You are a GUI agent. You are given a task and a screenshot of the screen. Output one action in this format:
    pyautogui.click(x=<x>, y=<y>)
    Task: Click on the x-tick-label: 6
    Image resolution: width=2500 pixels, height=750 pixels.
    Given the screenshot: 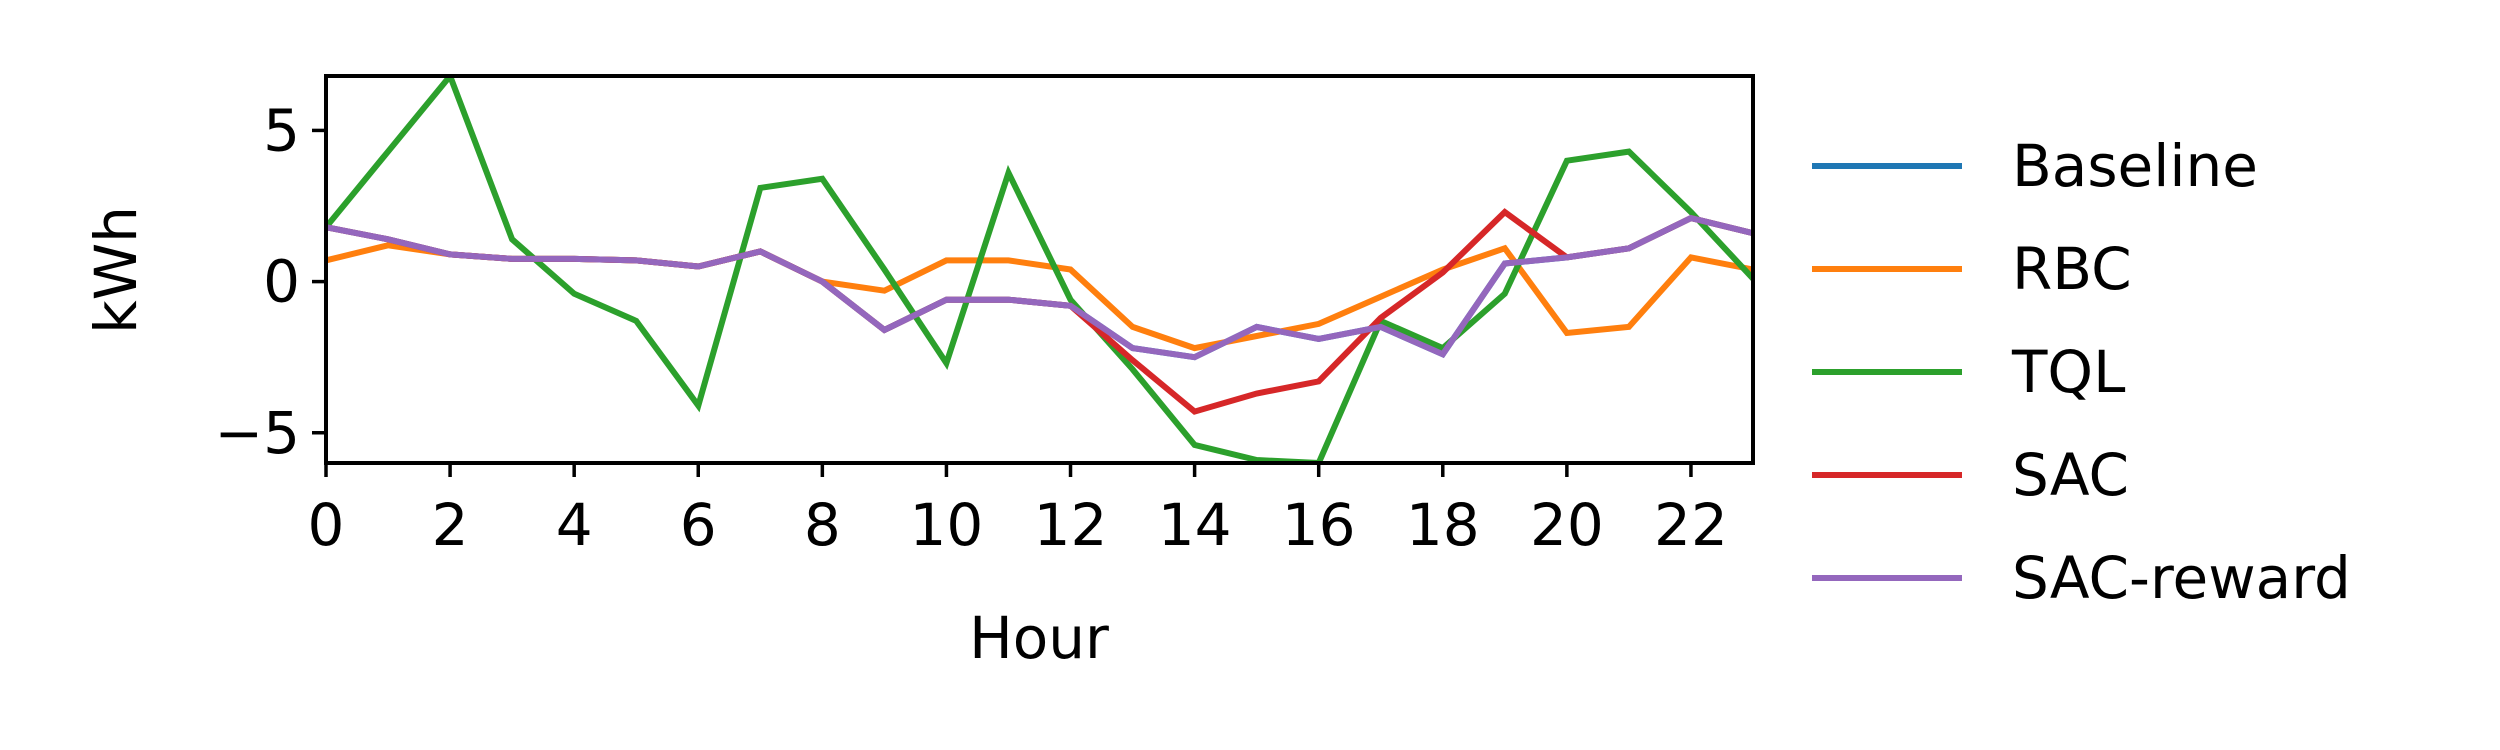 What is the action you would take?
    pyautogui.click(x=698, y=525)
    